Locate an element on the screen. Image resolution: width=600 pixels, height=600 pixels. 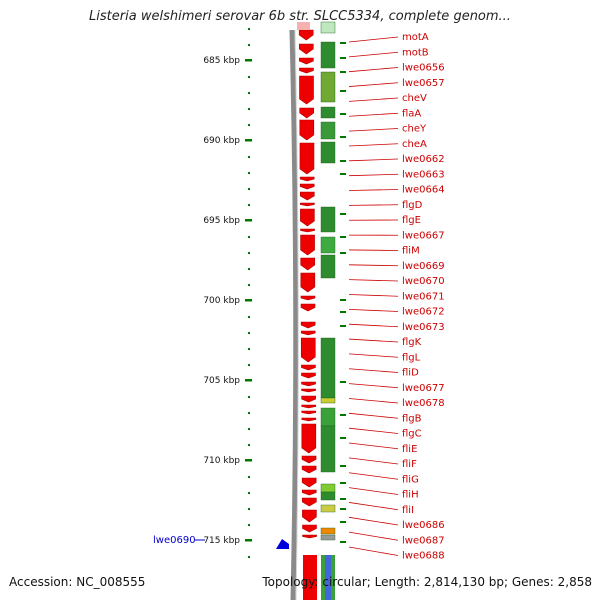
gene-track is located at coordinates (307, 311).